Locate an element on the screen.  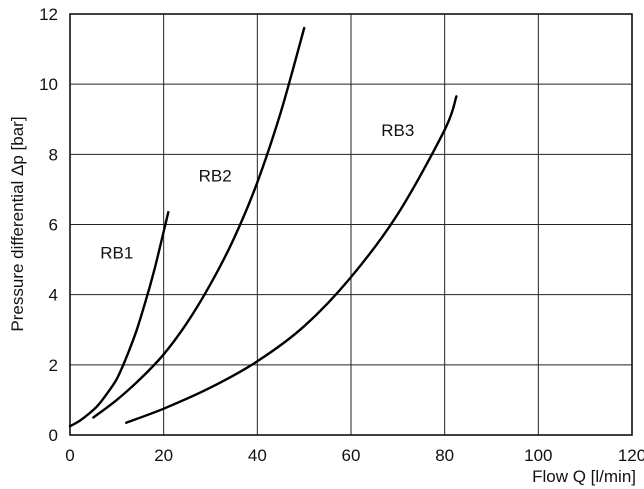
y-tick-label: 12 is located at coordinates (48, 14).